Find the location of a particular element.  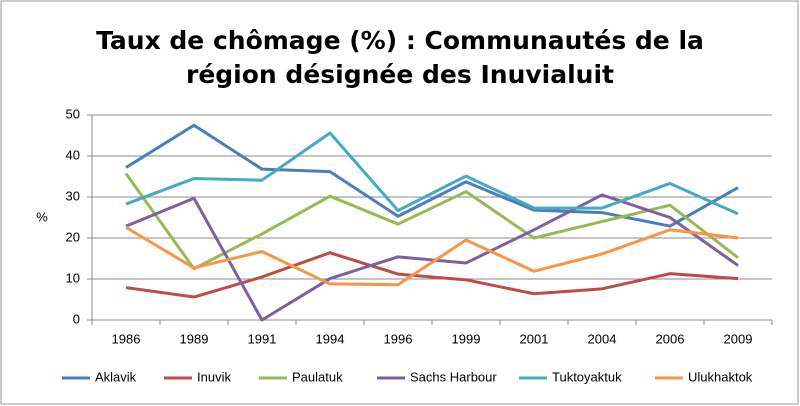

x-tick-label: 1994 is located at coordinates (330, 338).